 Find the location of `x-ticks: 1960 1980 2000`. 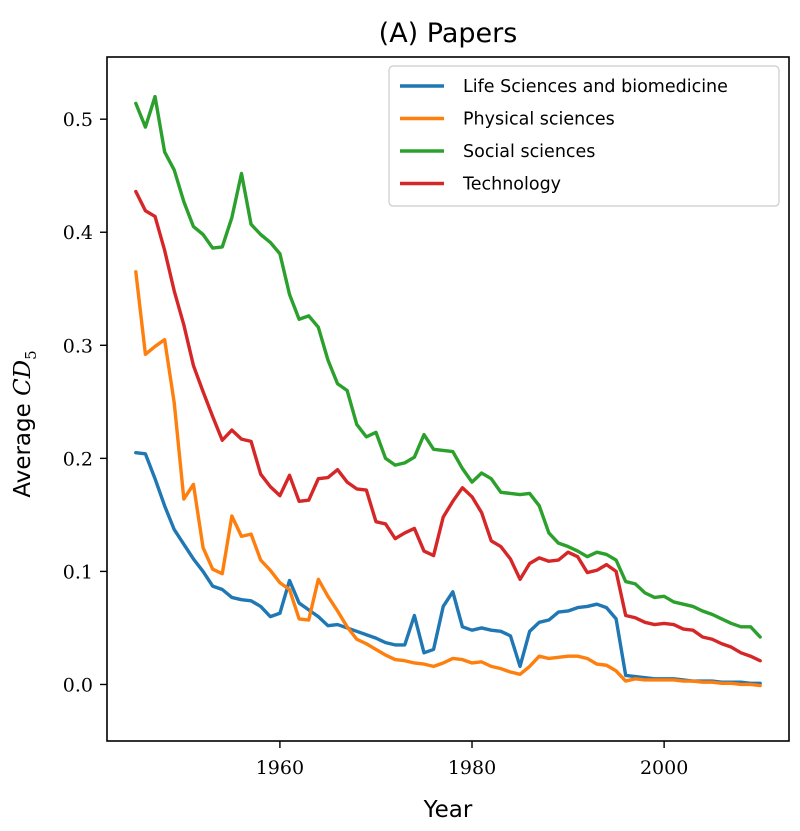

x-ticks: 1960 1980 2000 is located at coordinates (472, 760).